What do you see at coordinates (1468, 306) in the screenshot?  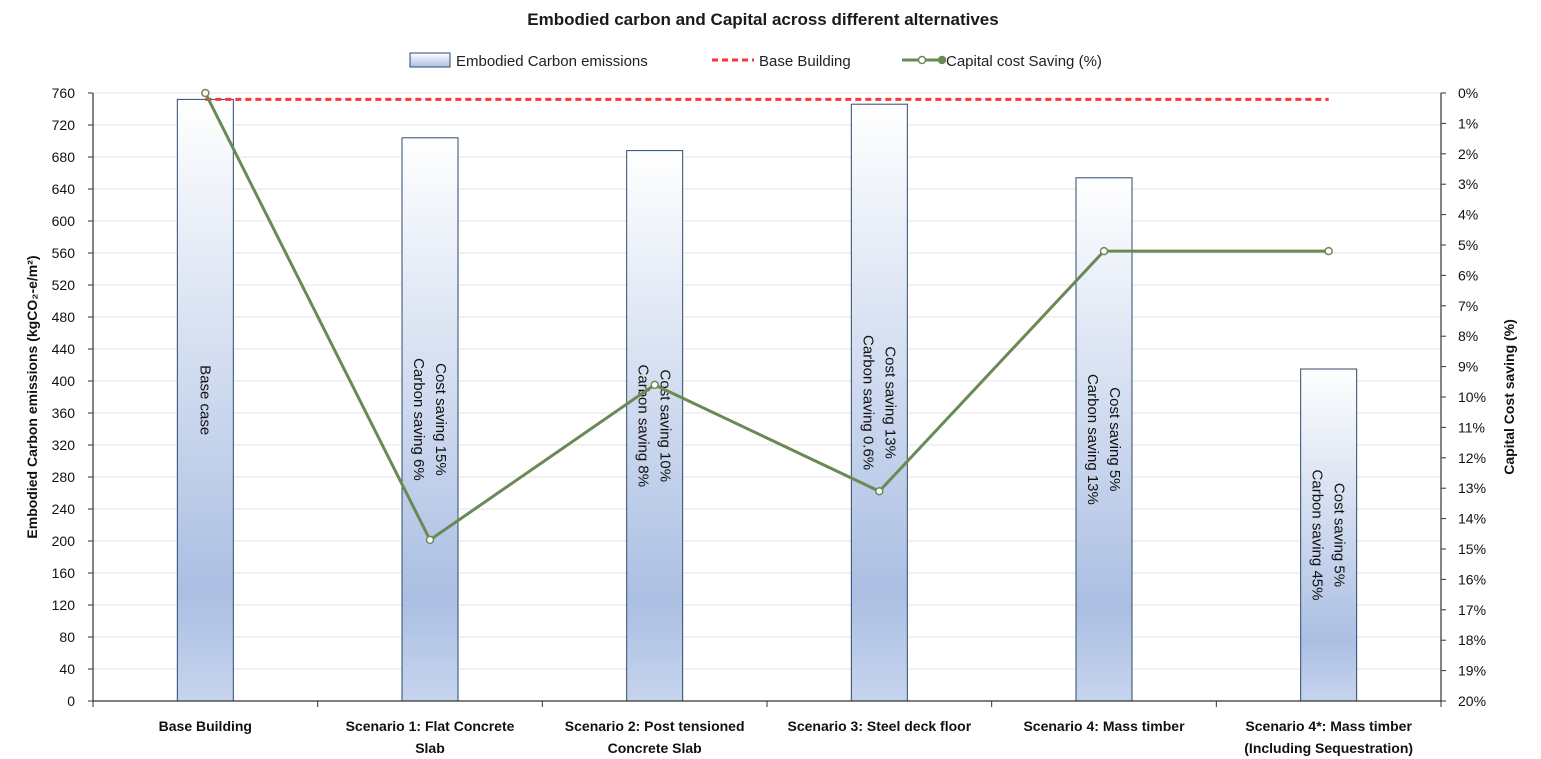 I see `y2-tick-label: 7%` at bounding box center [1468, 306].